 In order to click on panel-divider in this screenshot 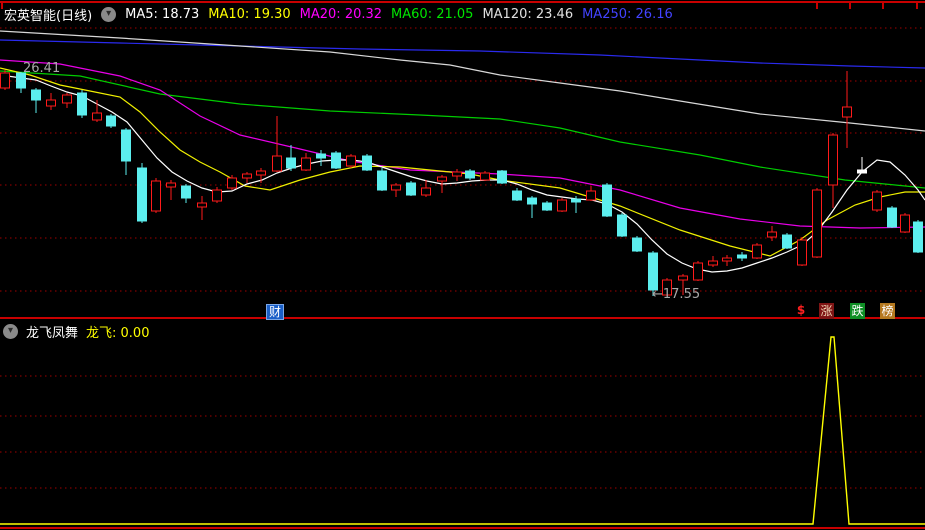, I will do `click(462, 318)`.